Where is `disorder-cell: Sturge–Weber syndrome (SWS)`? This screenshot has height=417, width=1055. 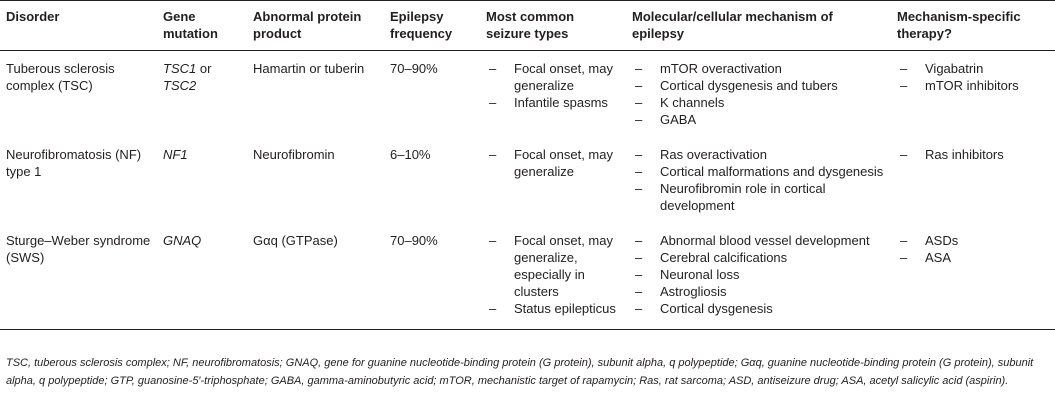
disorder-cell: Sturge–Weber syndrome (SWS) is located at coordinates (78, 276).